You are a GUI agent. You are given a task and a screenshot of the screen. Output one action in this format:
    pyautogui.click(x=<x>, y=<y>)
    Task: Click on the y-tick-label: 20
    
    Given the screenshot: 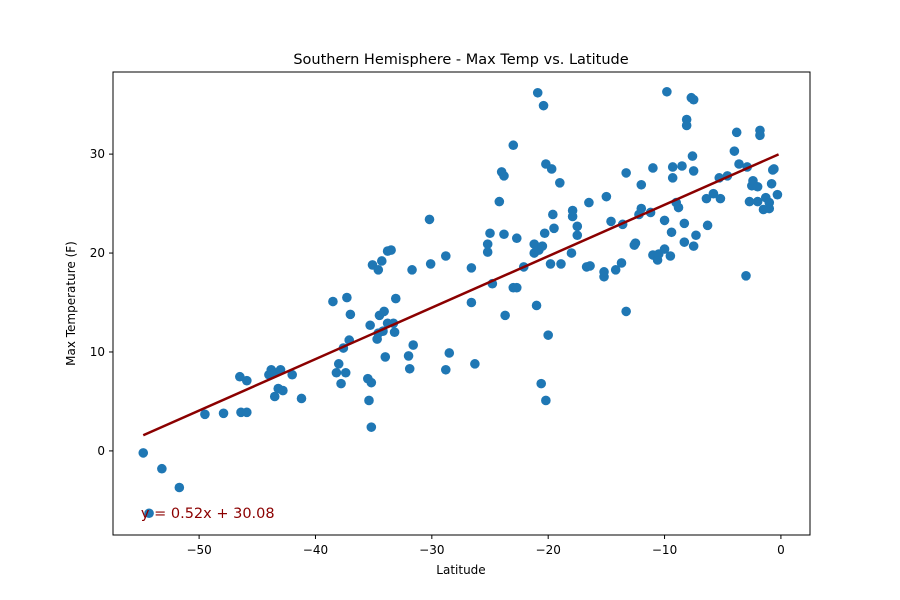 What is the action you would take?
    pyautogui.click(x=97, y=253)
    